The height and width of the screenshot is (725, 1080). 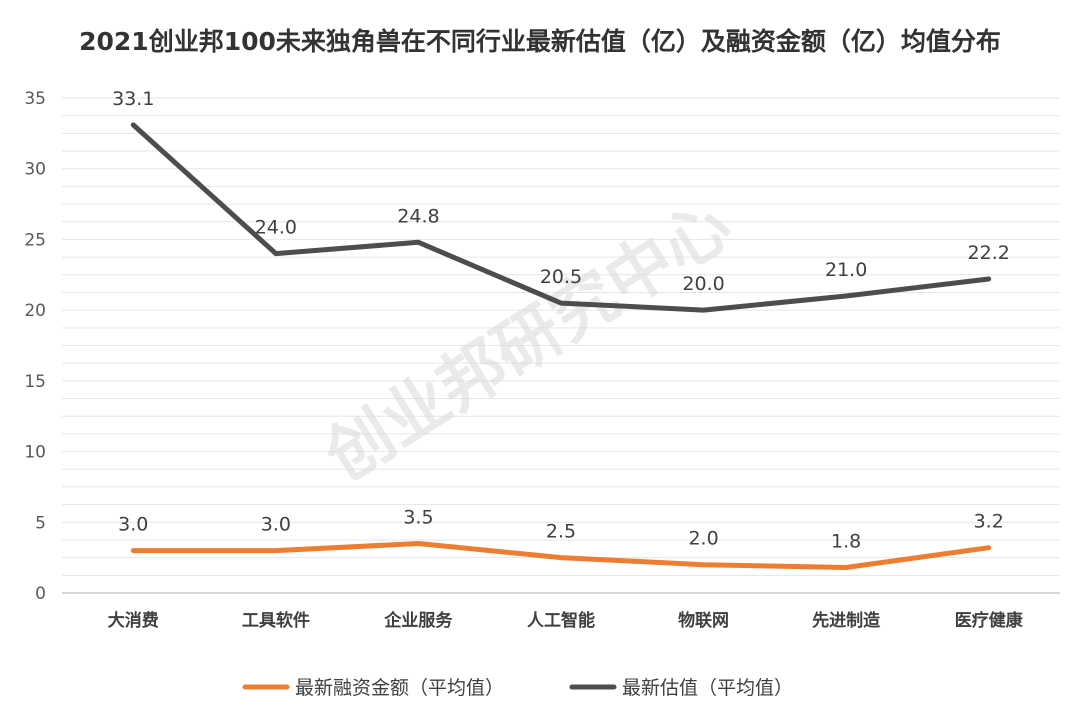 What do you see at coordinates (418, 518) in the screenshot?
I see `data-label: 3.5` at bounding box center [418, 518].